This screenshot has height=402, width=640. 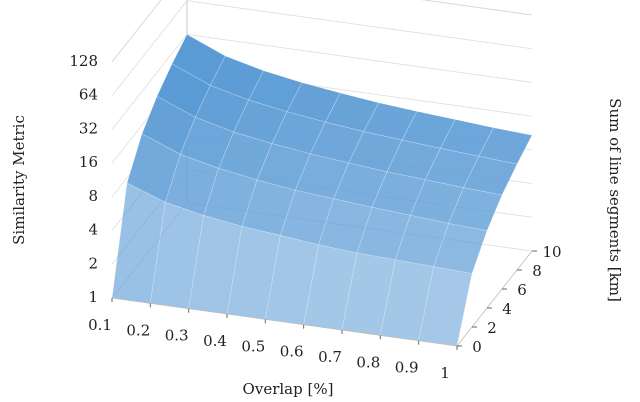 I want to click on y-tick-label: 8, so click(x=537, y=271).